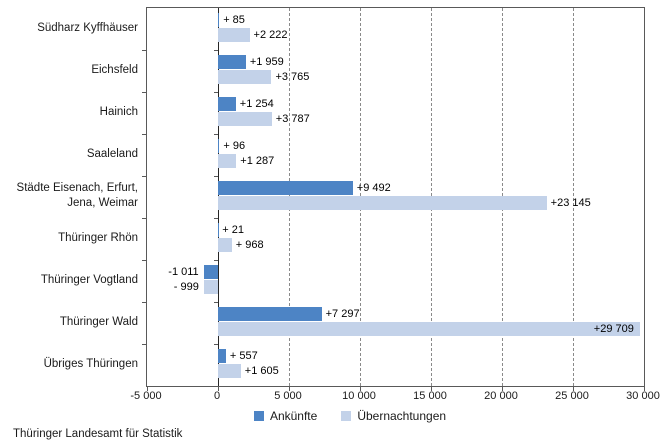  I want to click on legend: Ankünfte Übernachtungen, so click(350, 416).